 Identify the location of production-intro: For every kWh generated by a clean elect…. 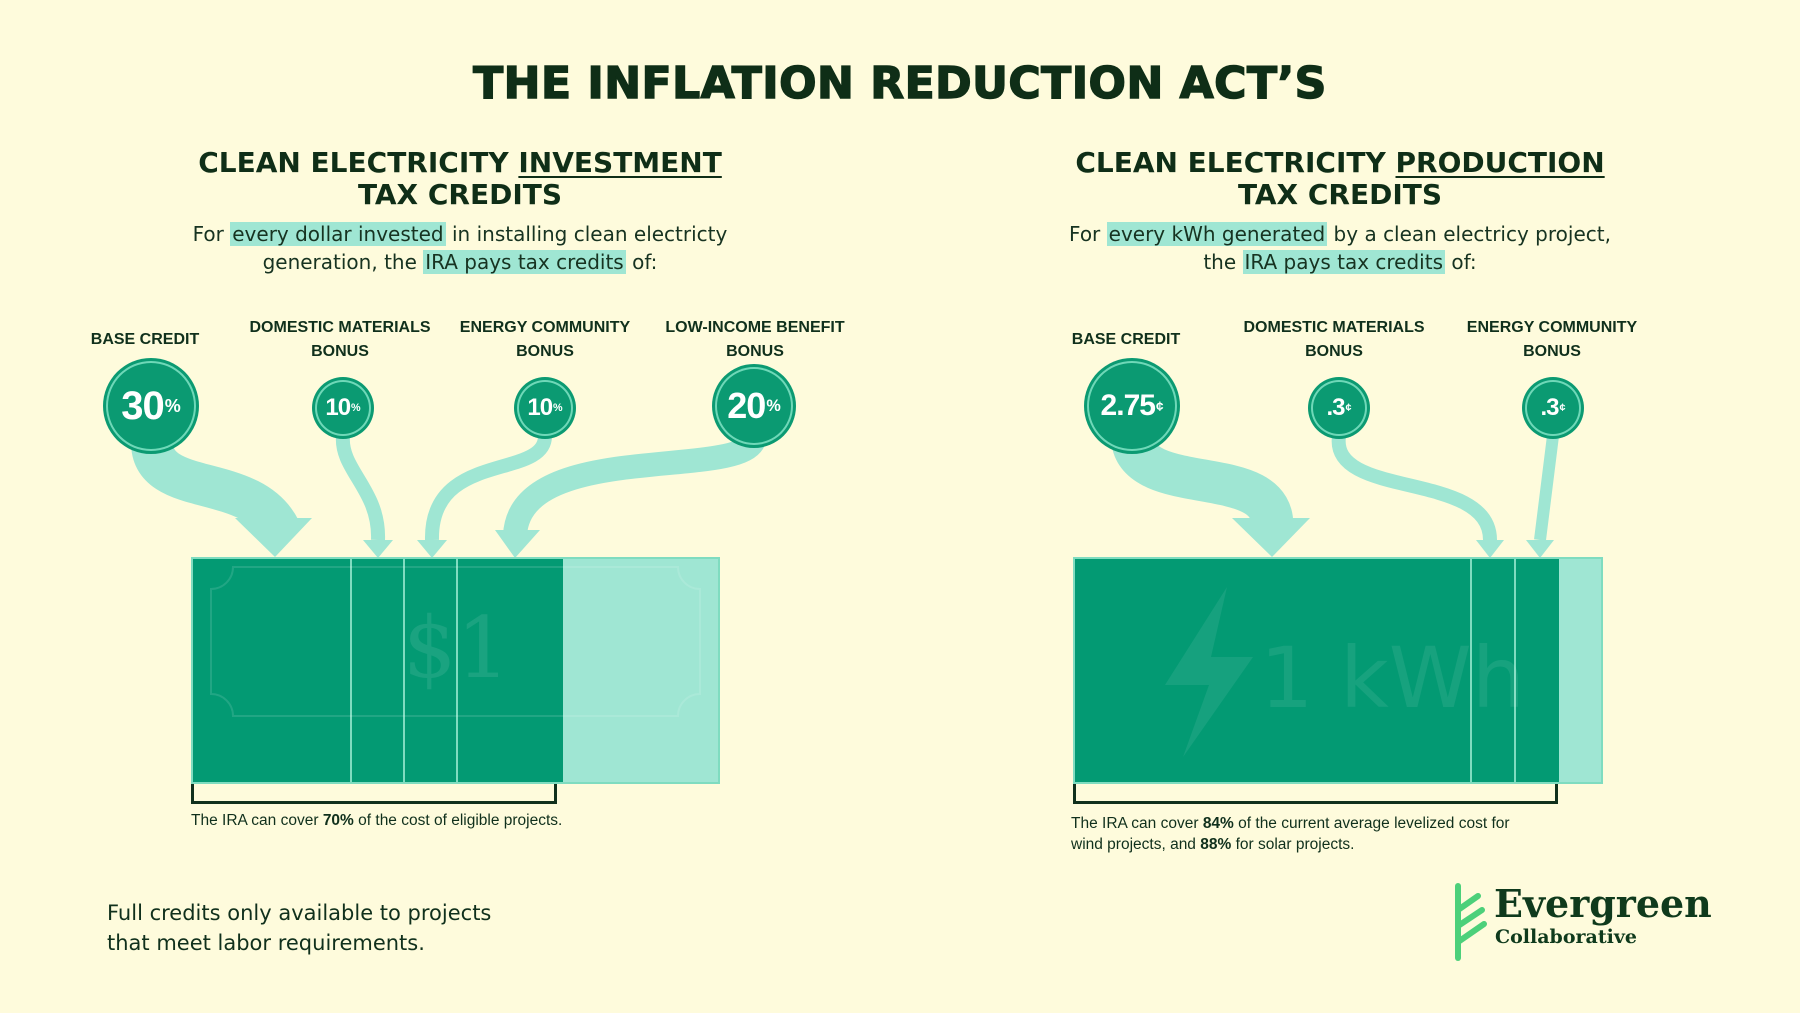
(1340, 248).